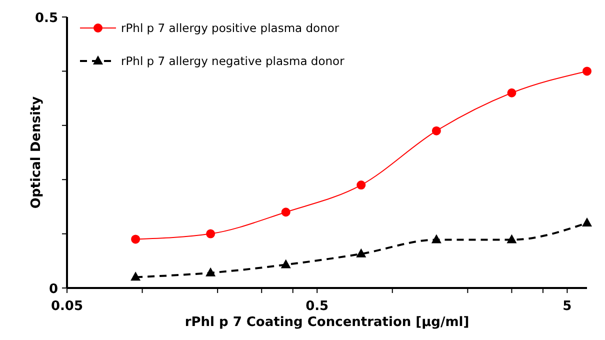 The image size is (605, 340). Describe the element at coordinates (567, 306) in the screenshot. I see `x-tick-label: 5` at that location.